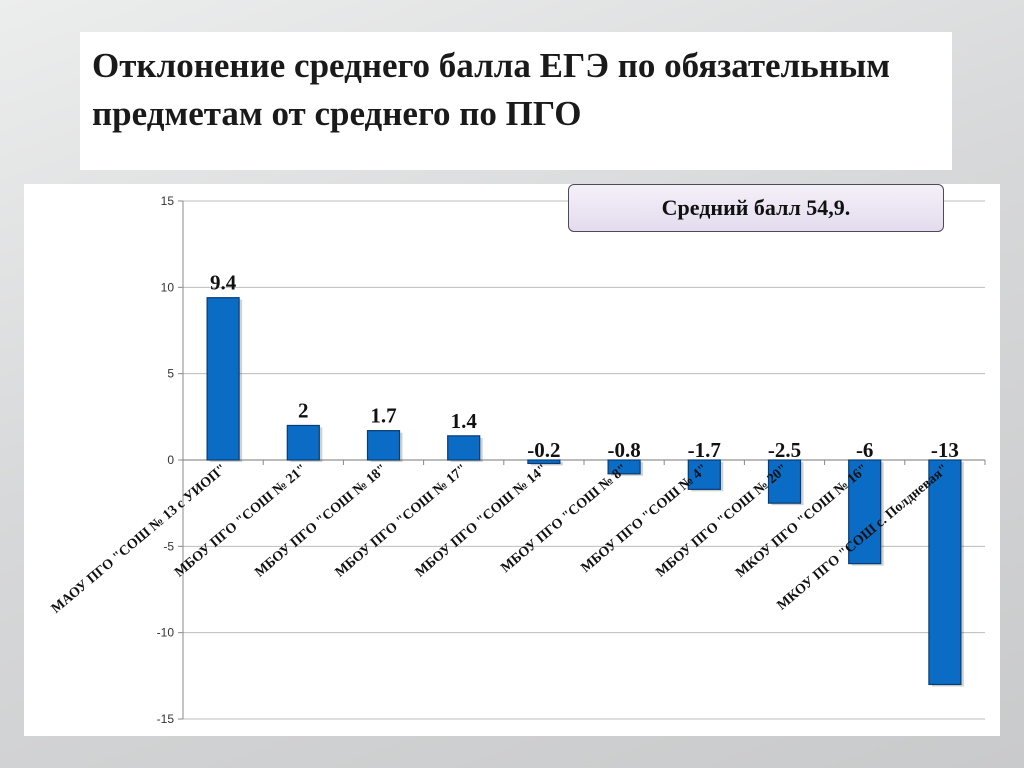  I want to click on data-label: -2.5, so click(784, 450).